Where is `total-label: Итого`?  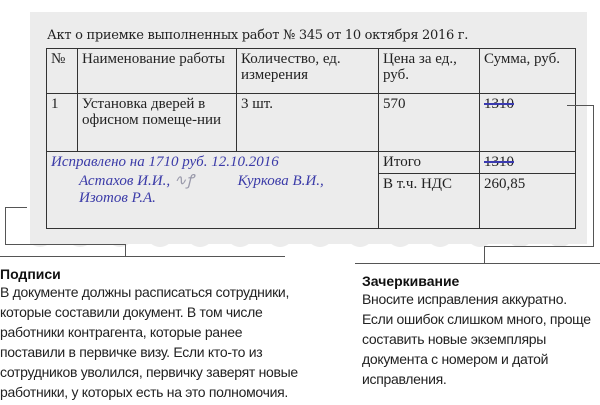 total-label: Итого is located at coordinates (429, 162).